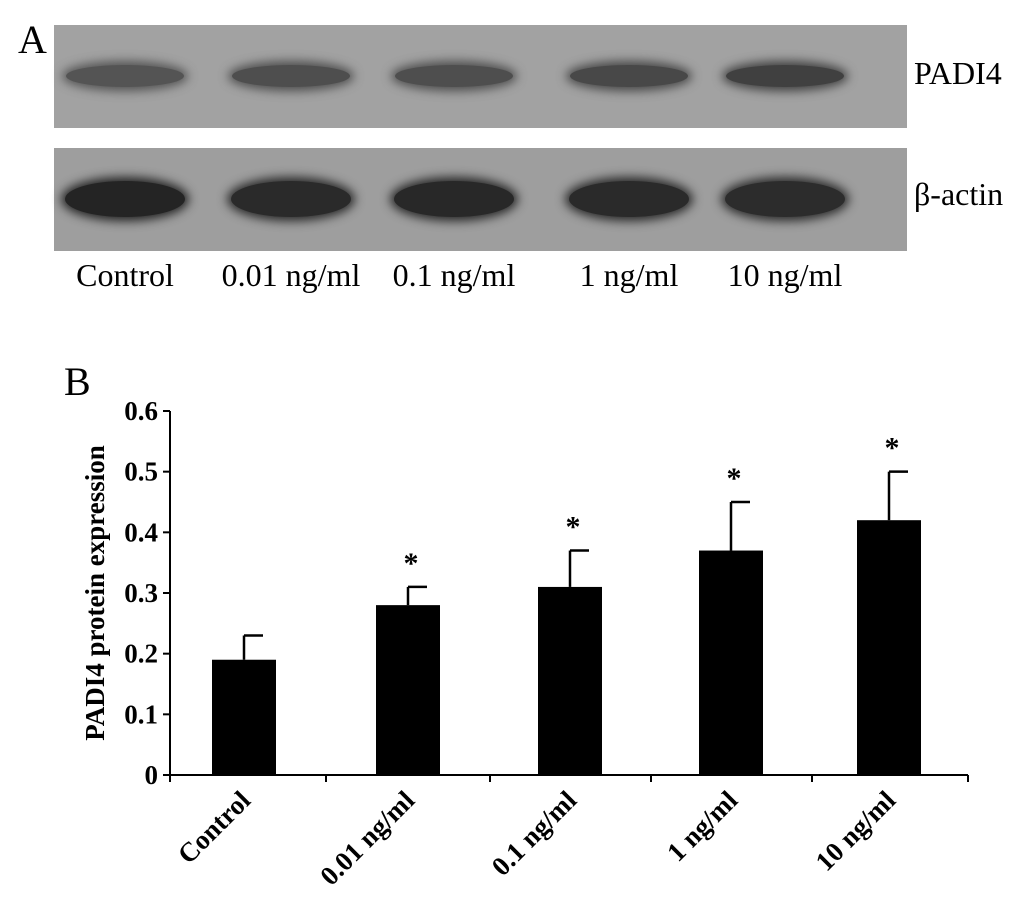 Image resolution: width=1033 pixels, height=923 pixels. Describe the element at coordinates (152, 775) in the screenshot. I see `y-tick-label: 0` at that location.